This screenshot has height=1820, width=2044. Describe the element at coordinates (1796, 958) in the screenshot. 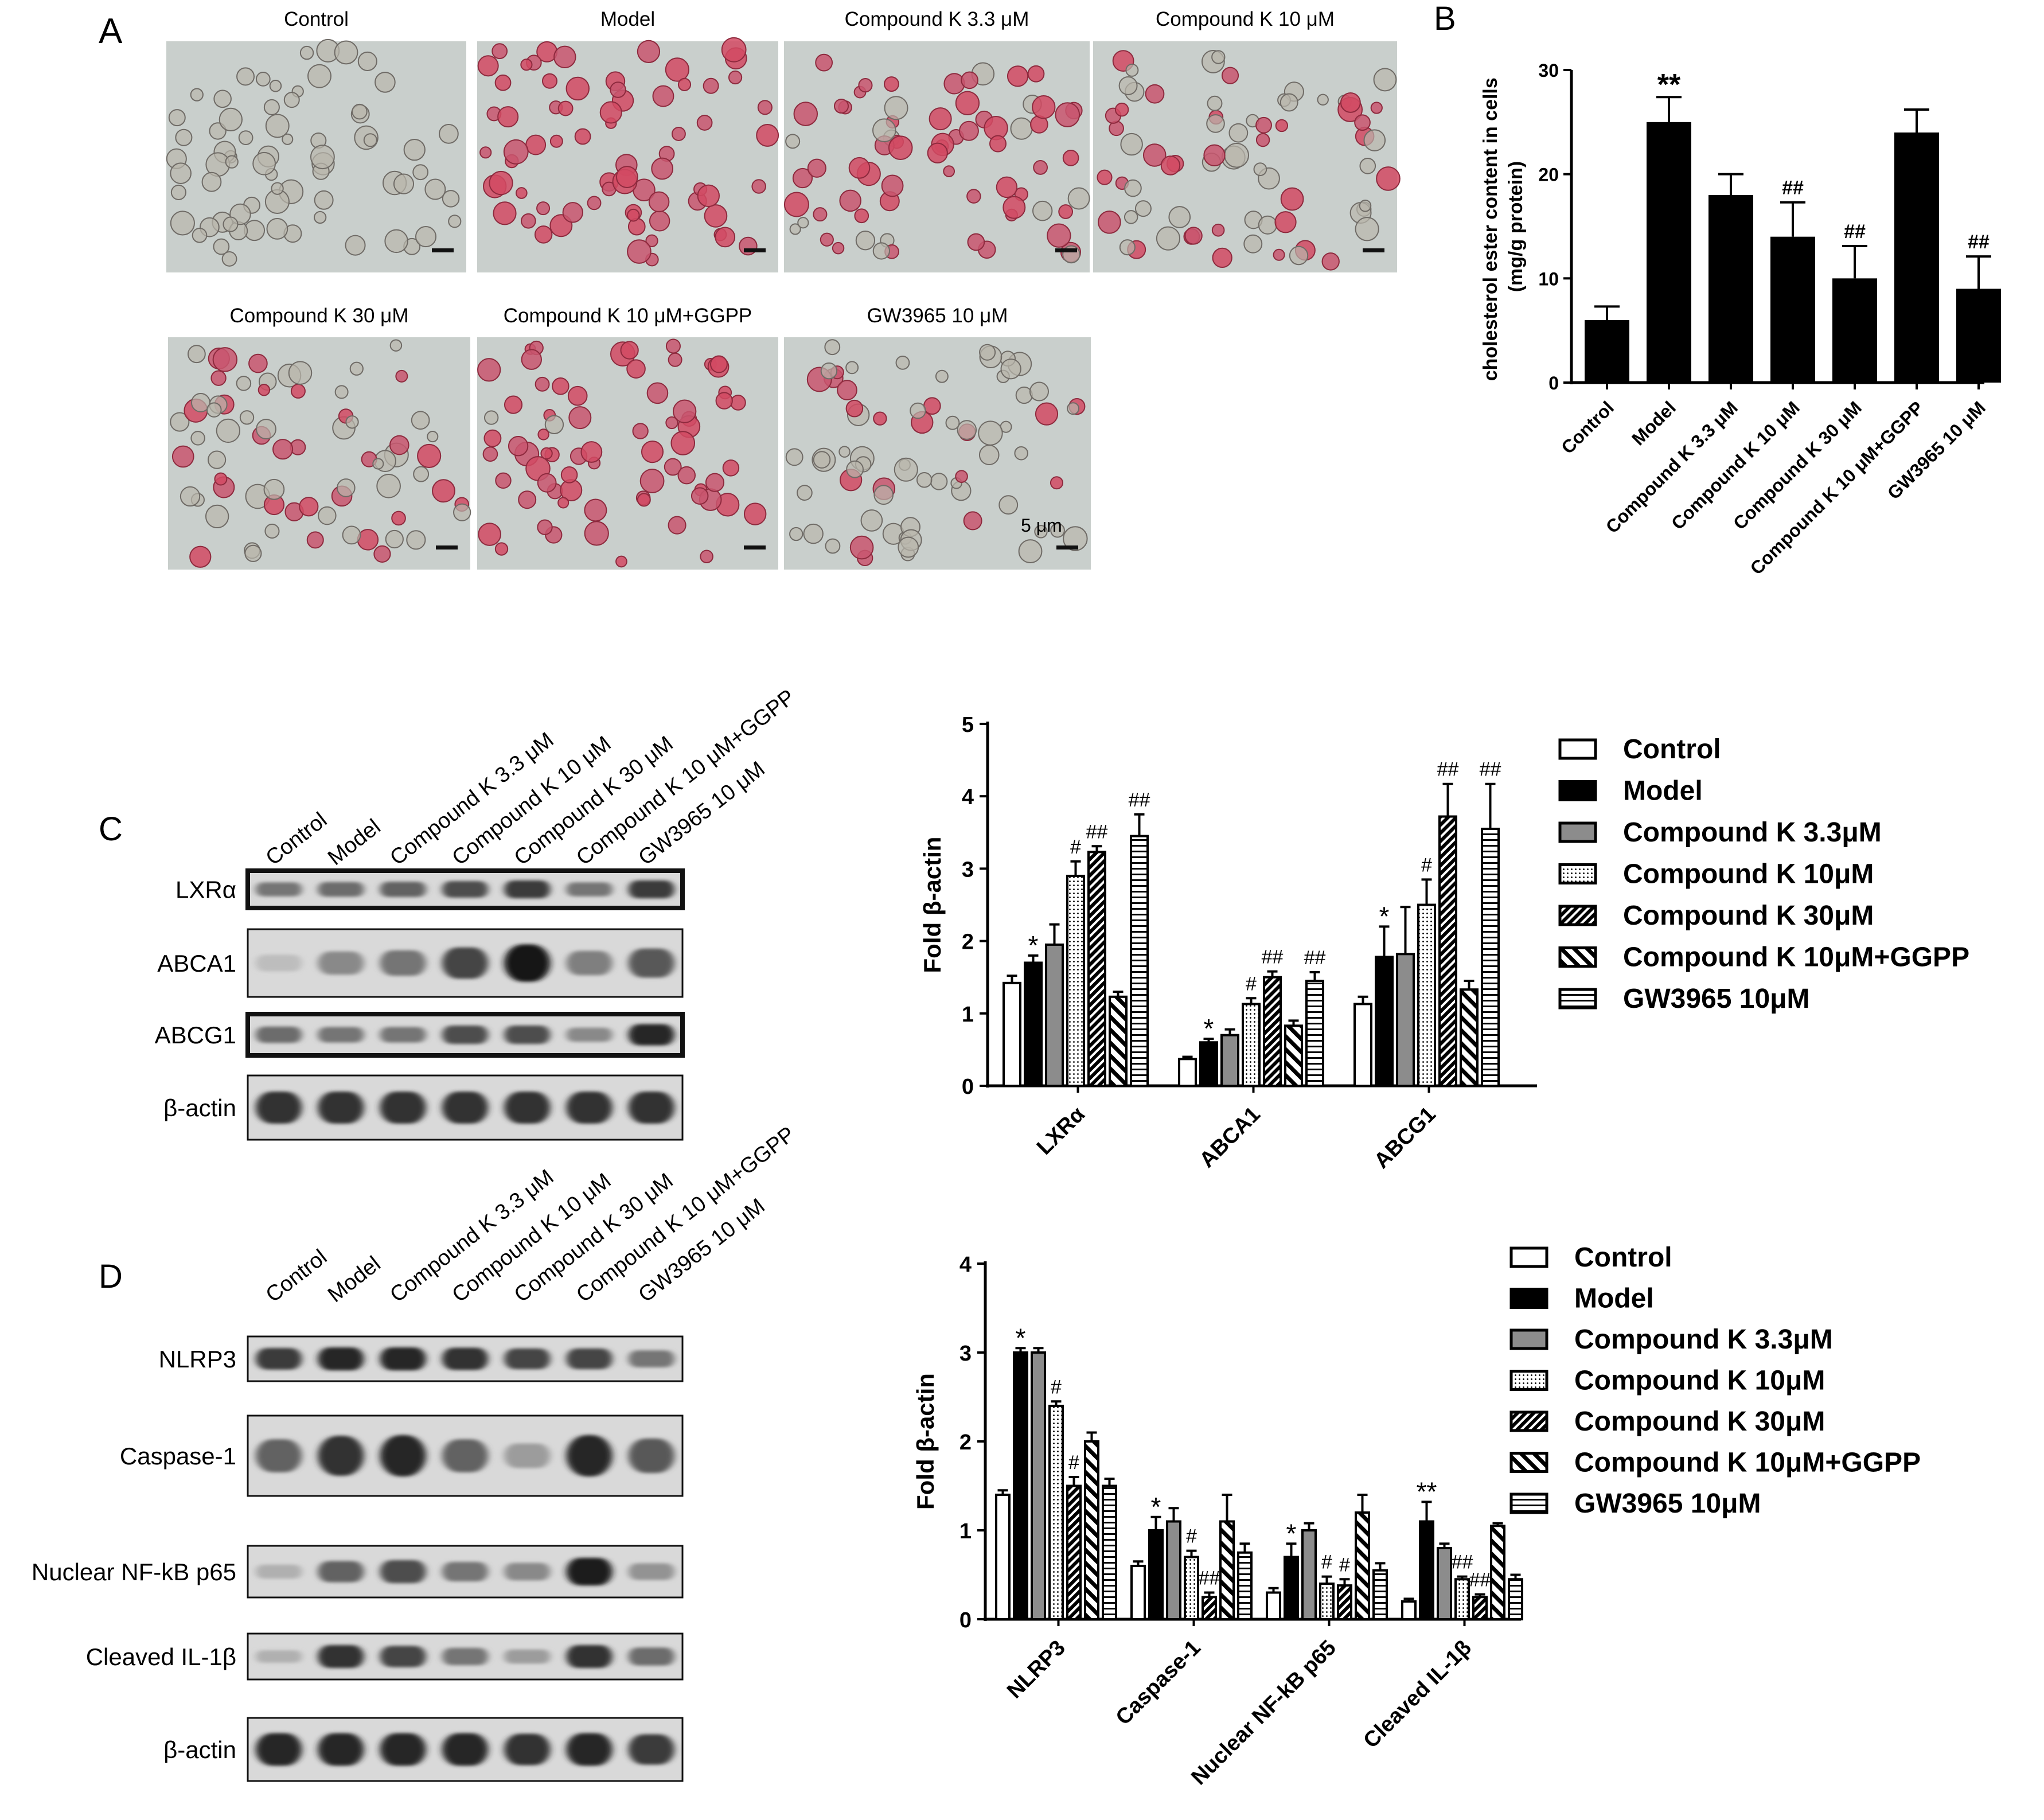

I see `legend-label: Compound K 10μM+GGPP` at that location.